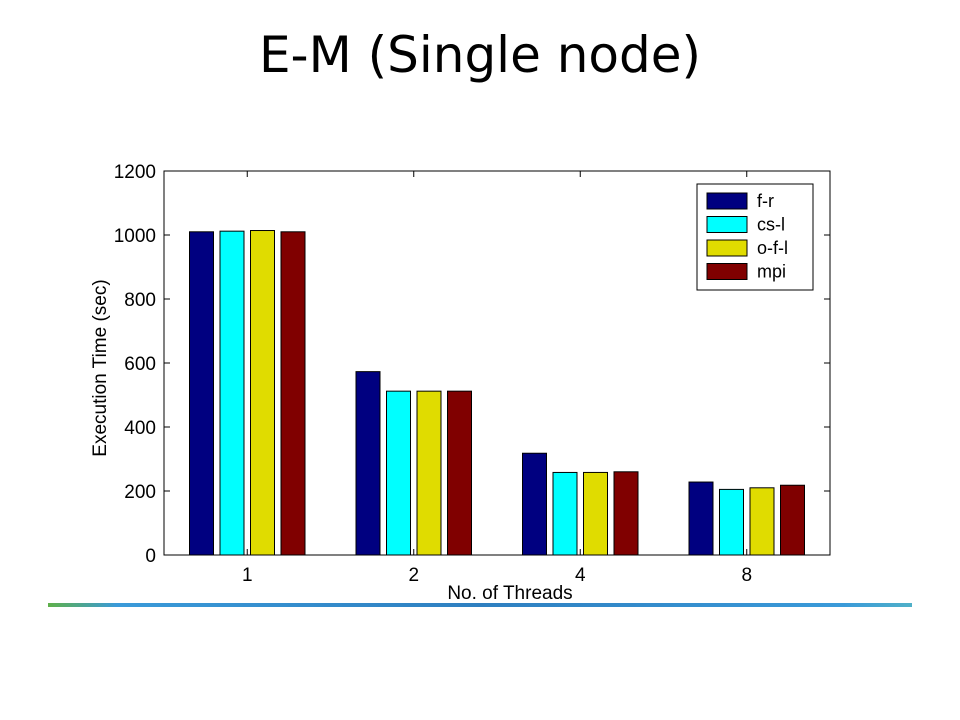 The image size is (960, 720). What do you see at coordinates (771, 272) in the screenshot?
I see `legend-label-mpi: mpi` at bounding box center [771, 272].